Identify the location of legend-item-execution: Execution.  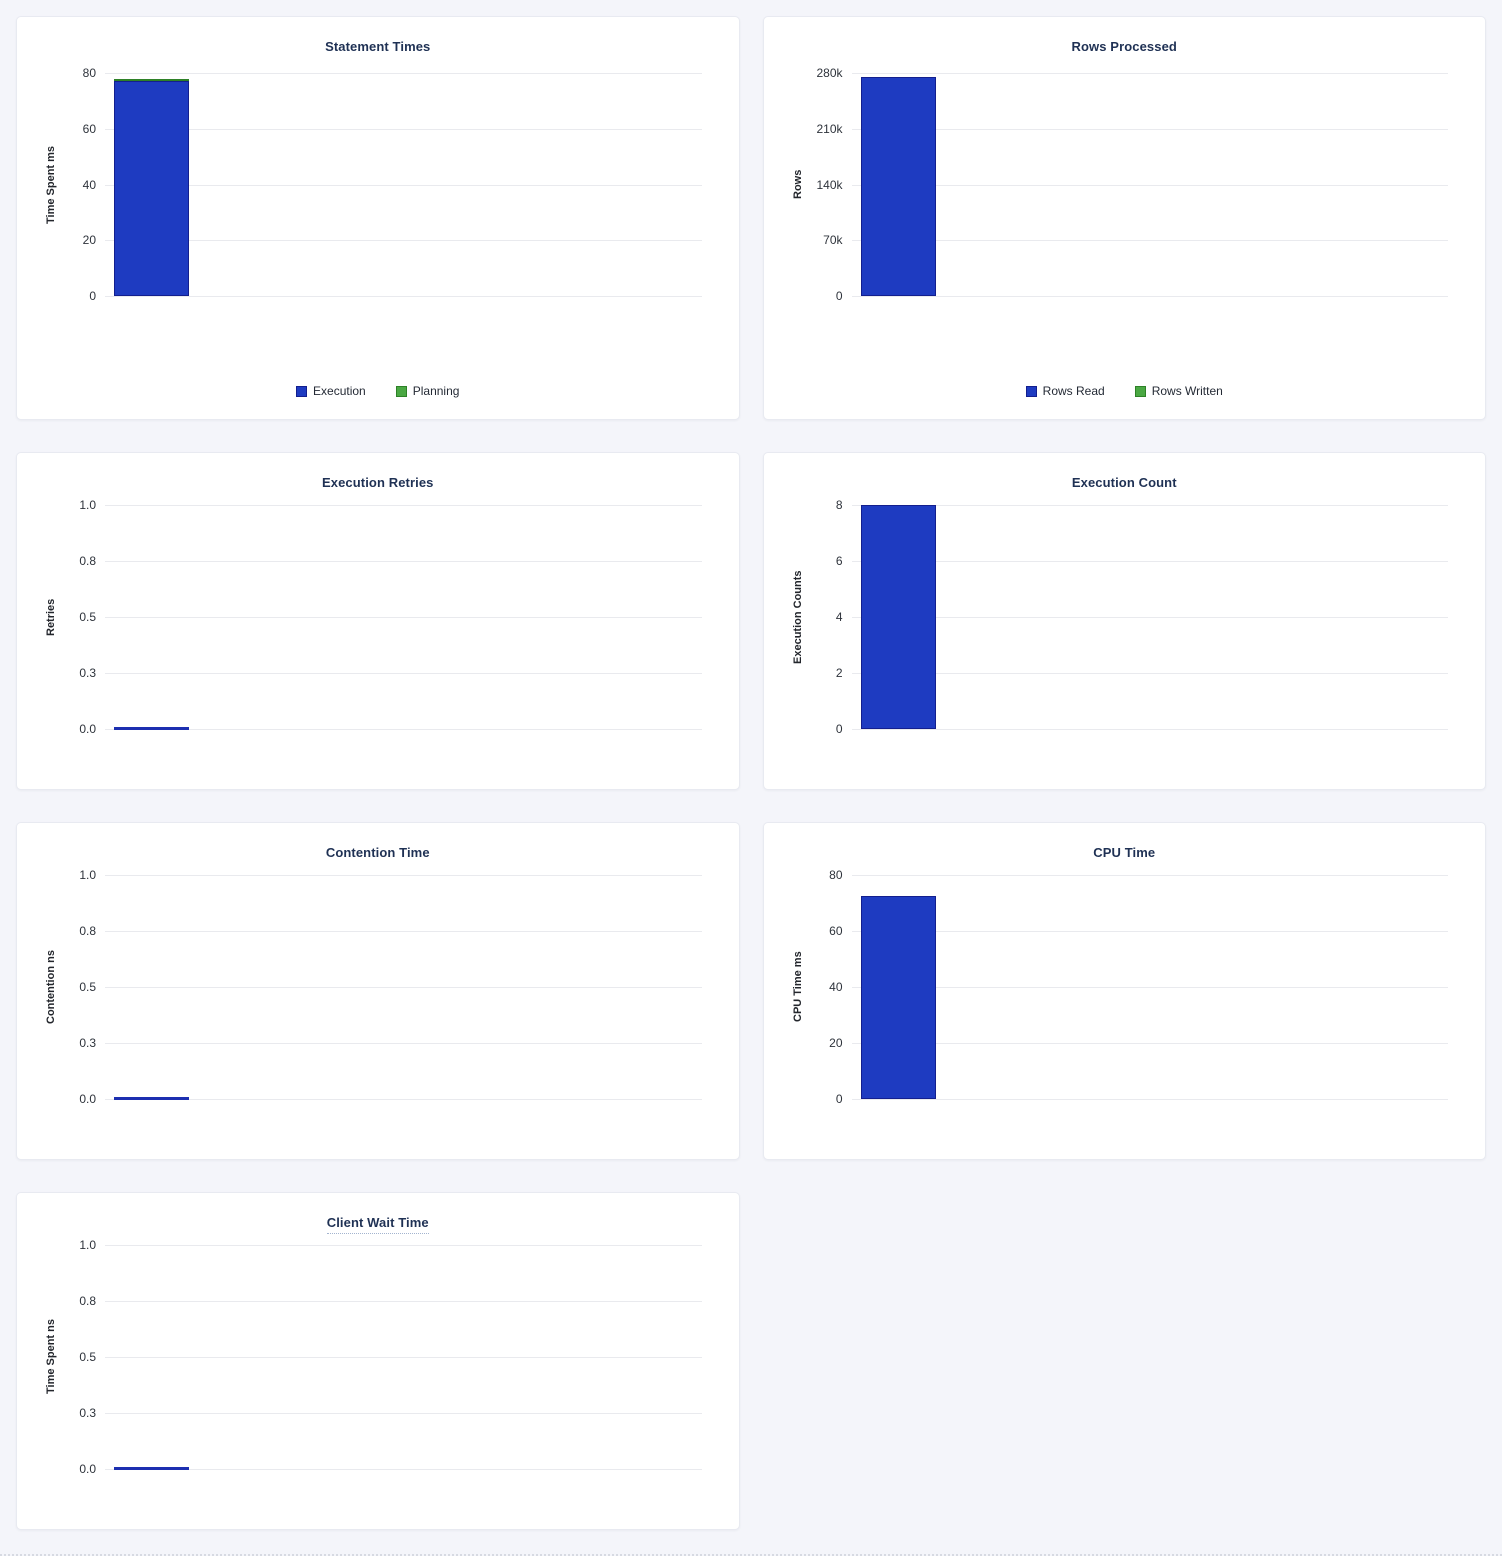
(331, 391).